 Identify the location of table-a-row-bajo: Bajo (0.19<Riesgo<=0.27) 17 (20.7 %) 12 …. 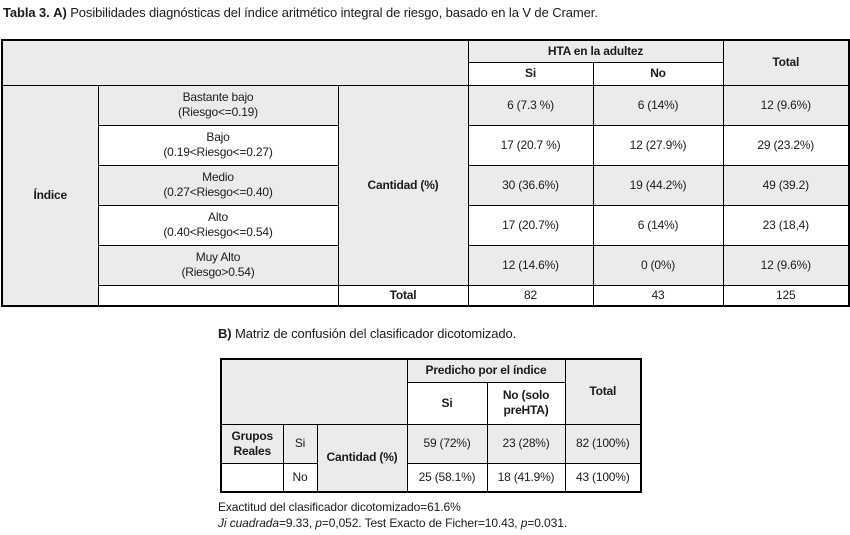
(426, 145).